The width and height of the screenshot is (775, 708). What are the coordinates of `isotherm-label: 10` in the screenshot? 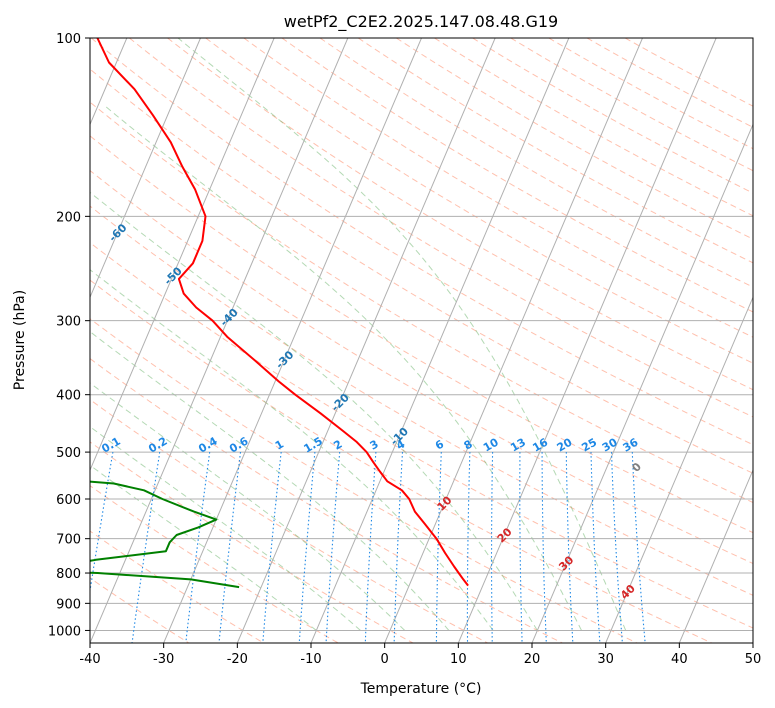 It's located at (445, 503).